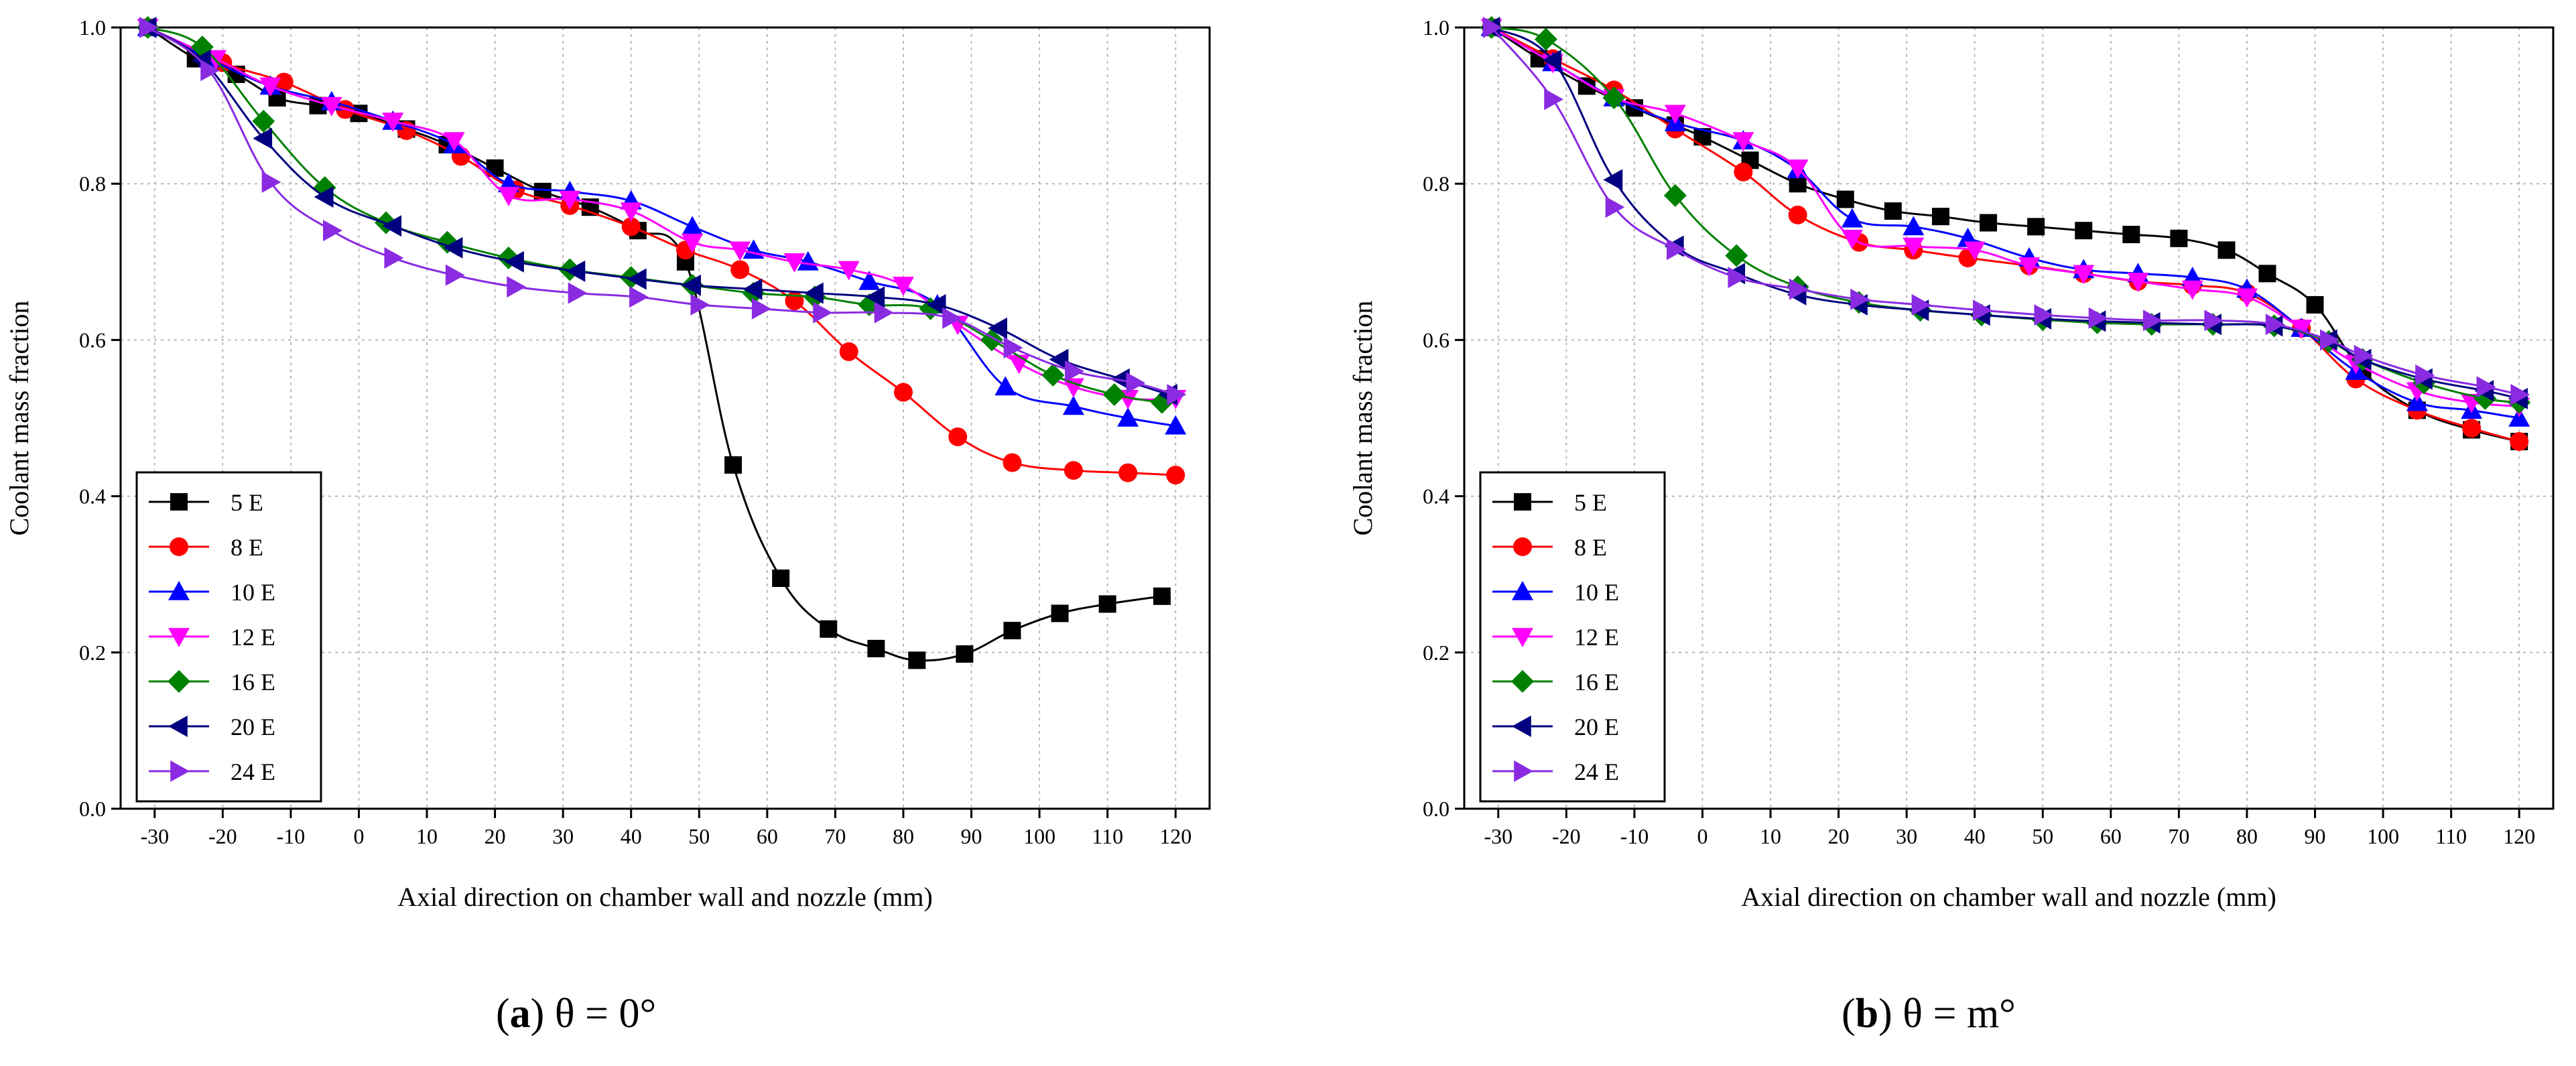 The image size is (2576, 1066). What do you see at coordinates (253, 727) in the screenshot?
I see `legend-label: 20 E` at bounding box center [253, 727].